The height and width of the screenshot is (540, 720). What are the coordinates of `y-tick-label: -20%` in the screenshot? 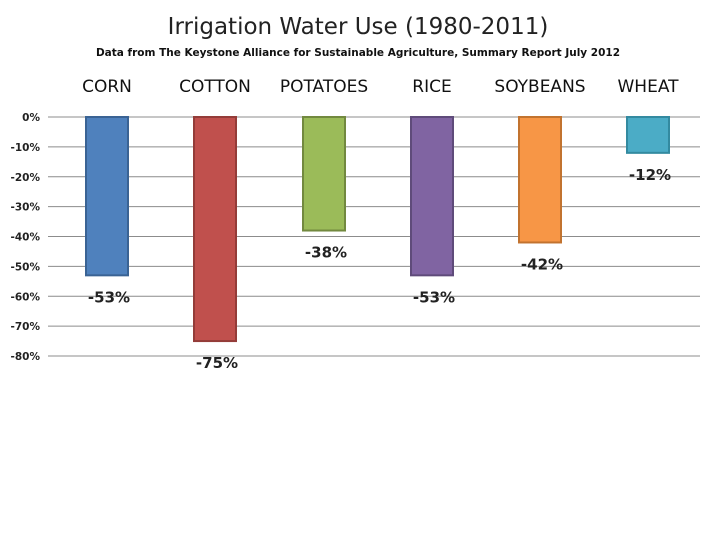 It's located at (26, 178).